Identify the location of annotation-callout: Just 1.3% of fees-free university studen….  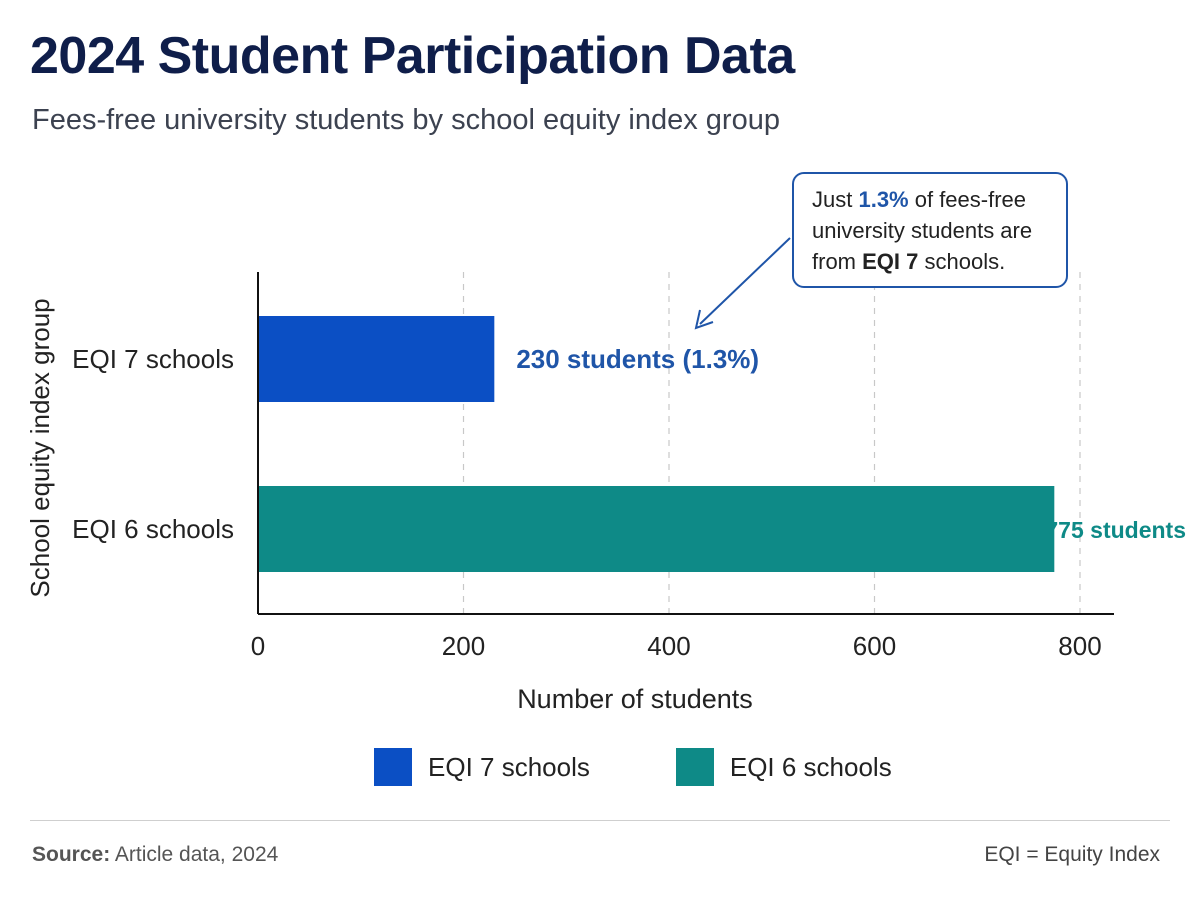
(930, 230).